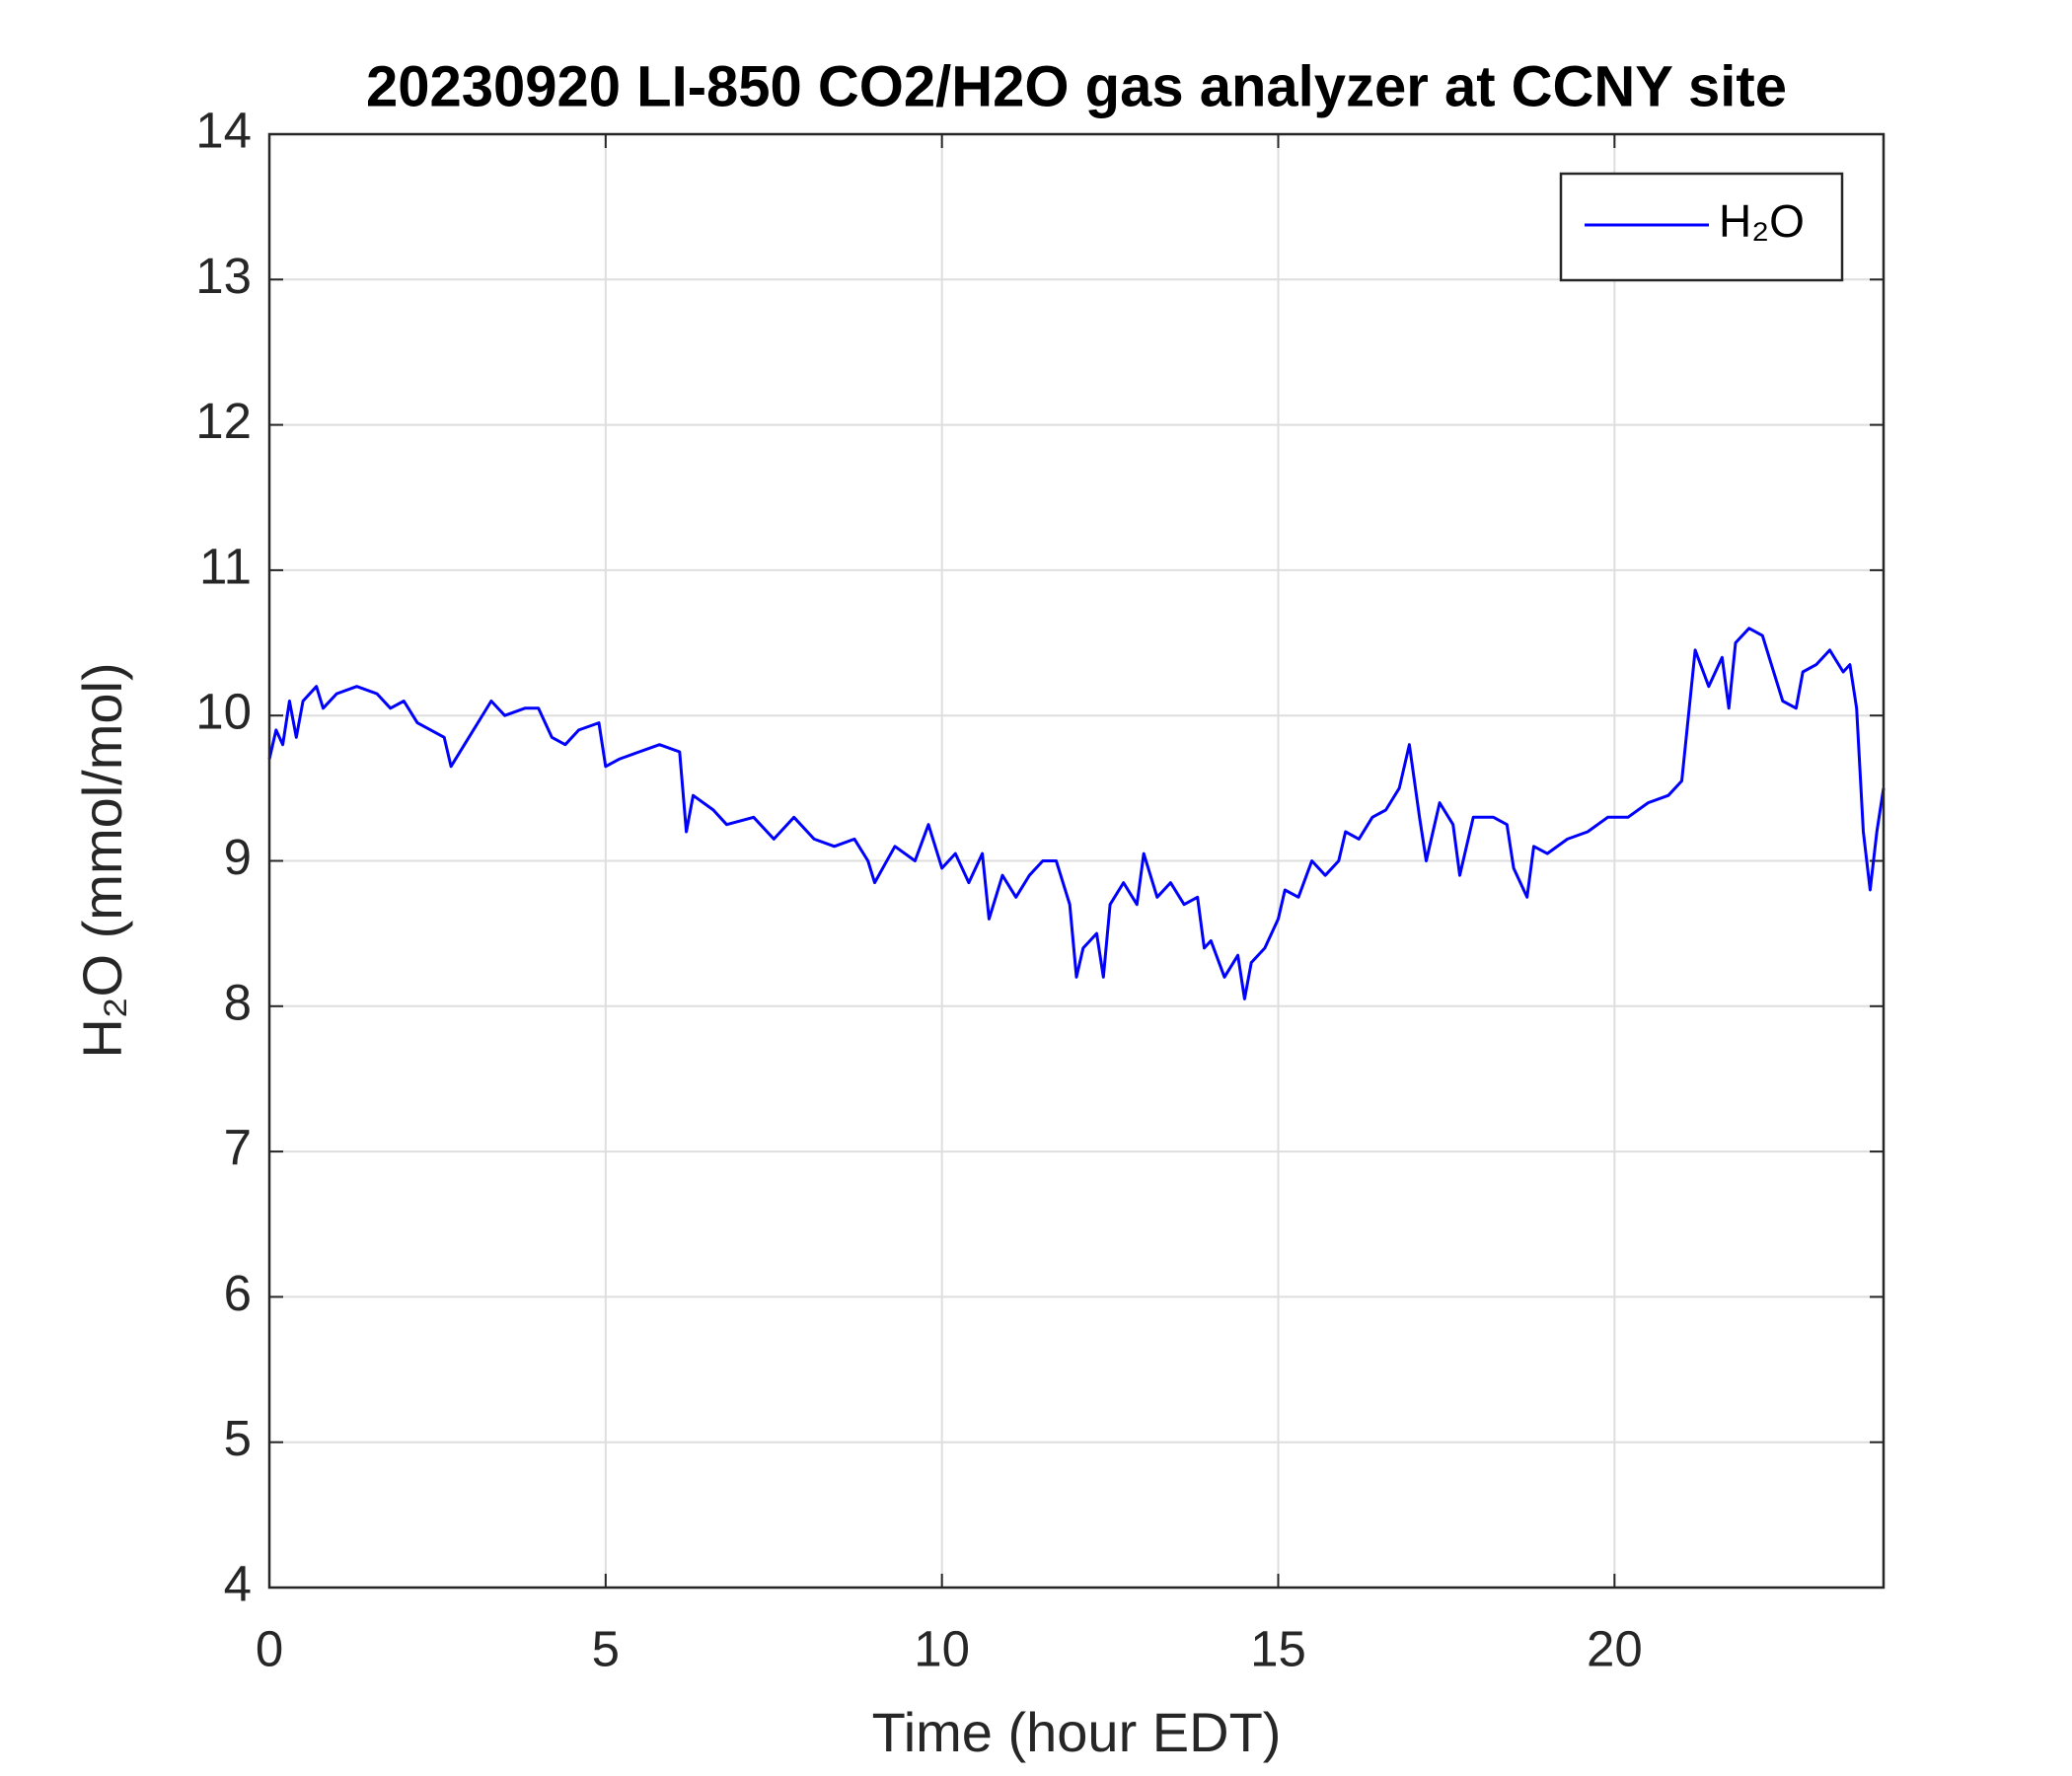 The image size is (2072, 1776). Describe the element at coordinates (224, 421) in the screenshot. I see `y-tick-label: 12` at that location.